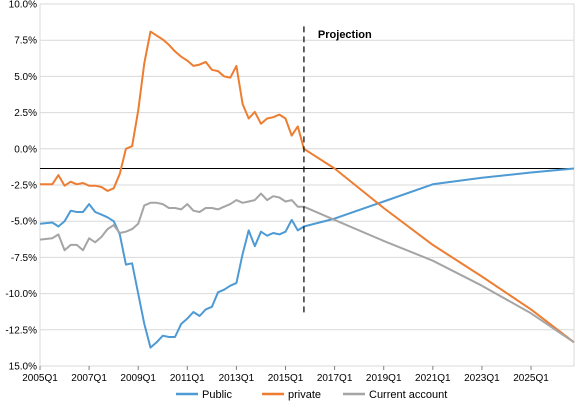 This screenshot has width=584, height=405. What do you see at coordinates (433, 378) in the screenshot?
I see `x-tick-label: 2021Q1` at bounding box center [433, 378].